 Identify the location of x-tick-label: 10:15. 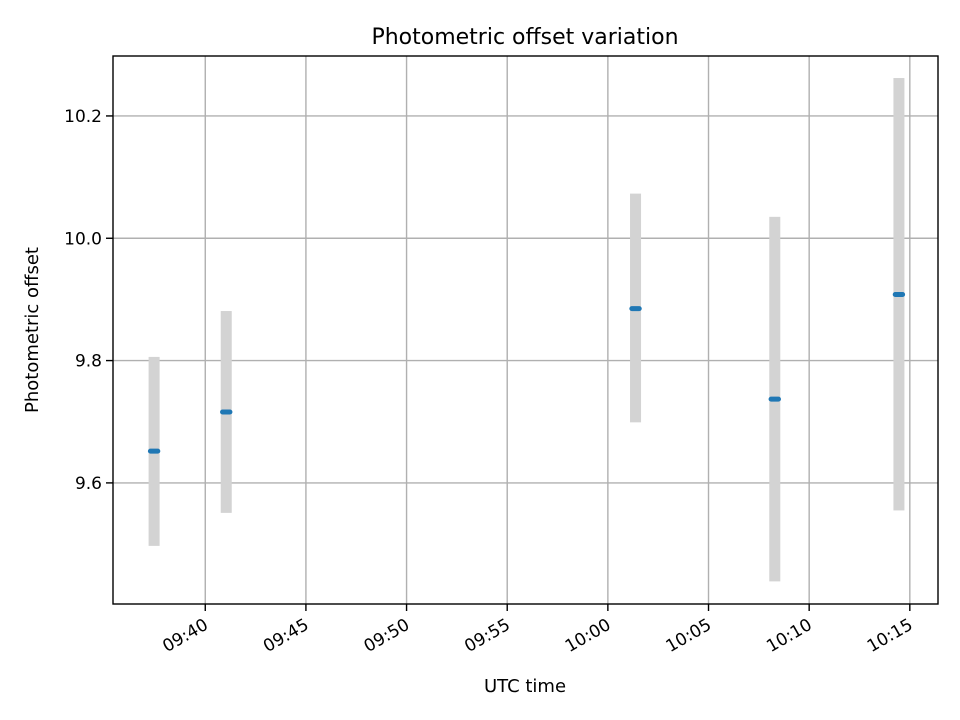
(890, 636).